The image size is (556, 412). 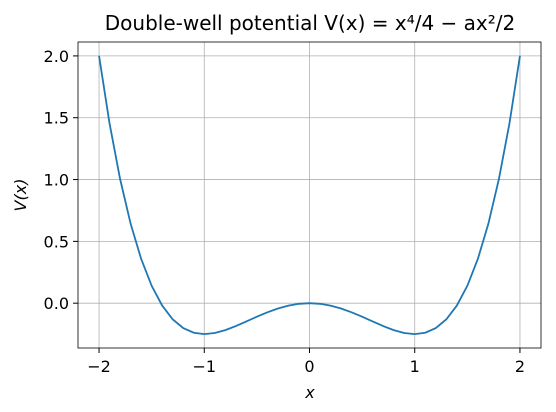 I want to click on x-tick-label: 2, so click(x=520, y=366).